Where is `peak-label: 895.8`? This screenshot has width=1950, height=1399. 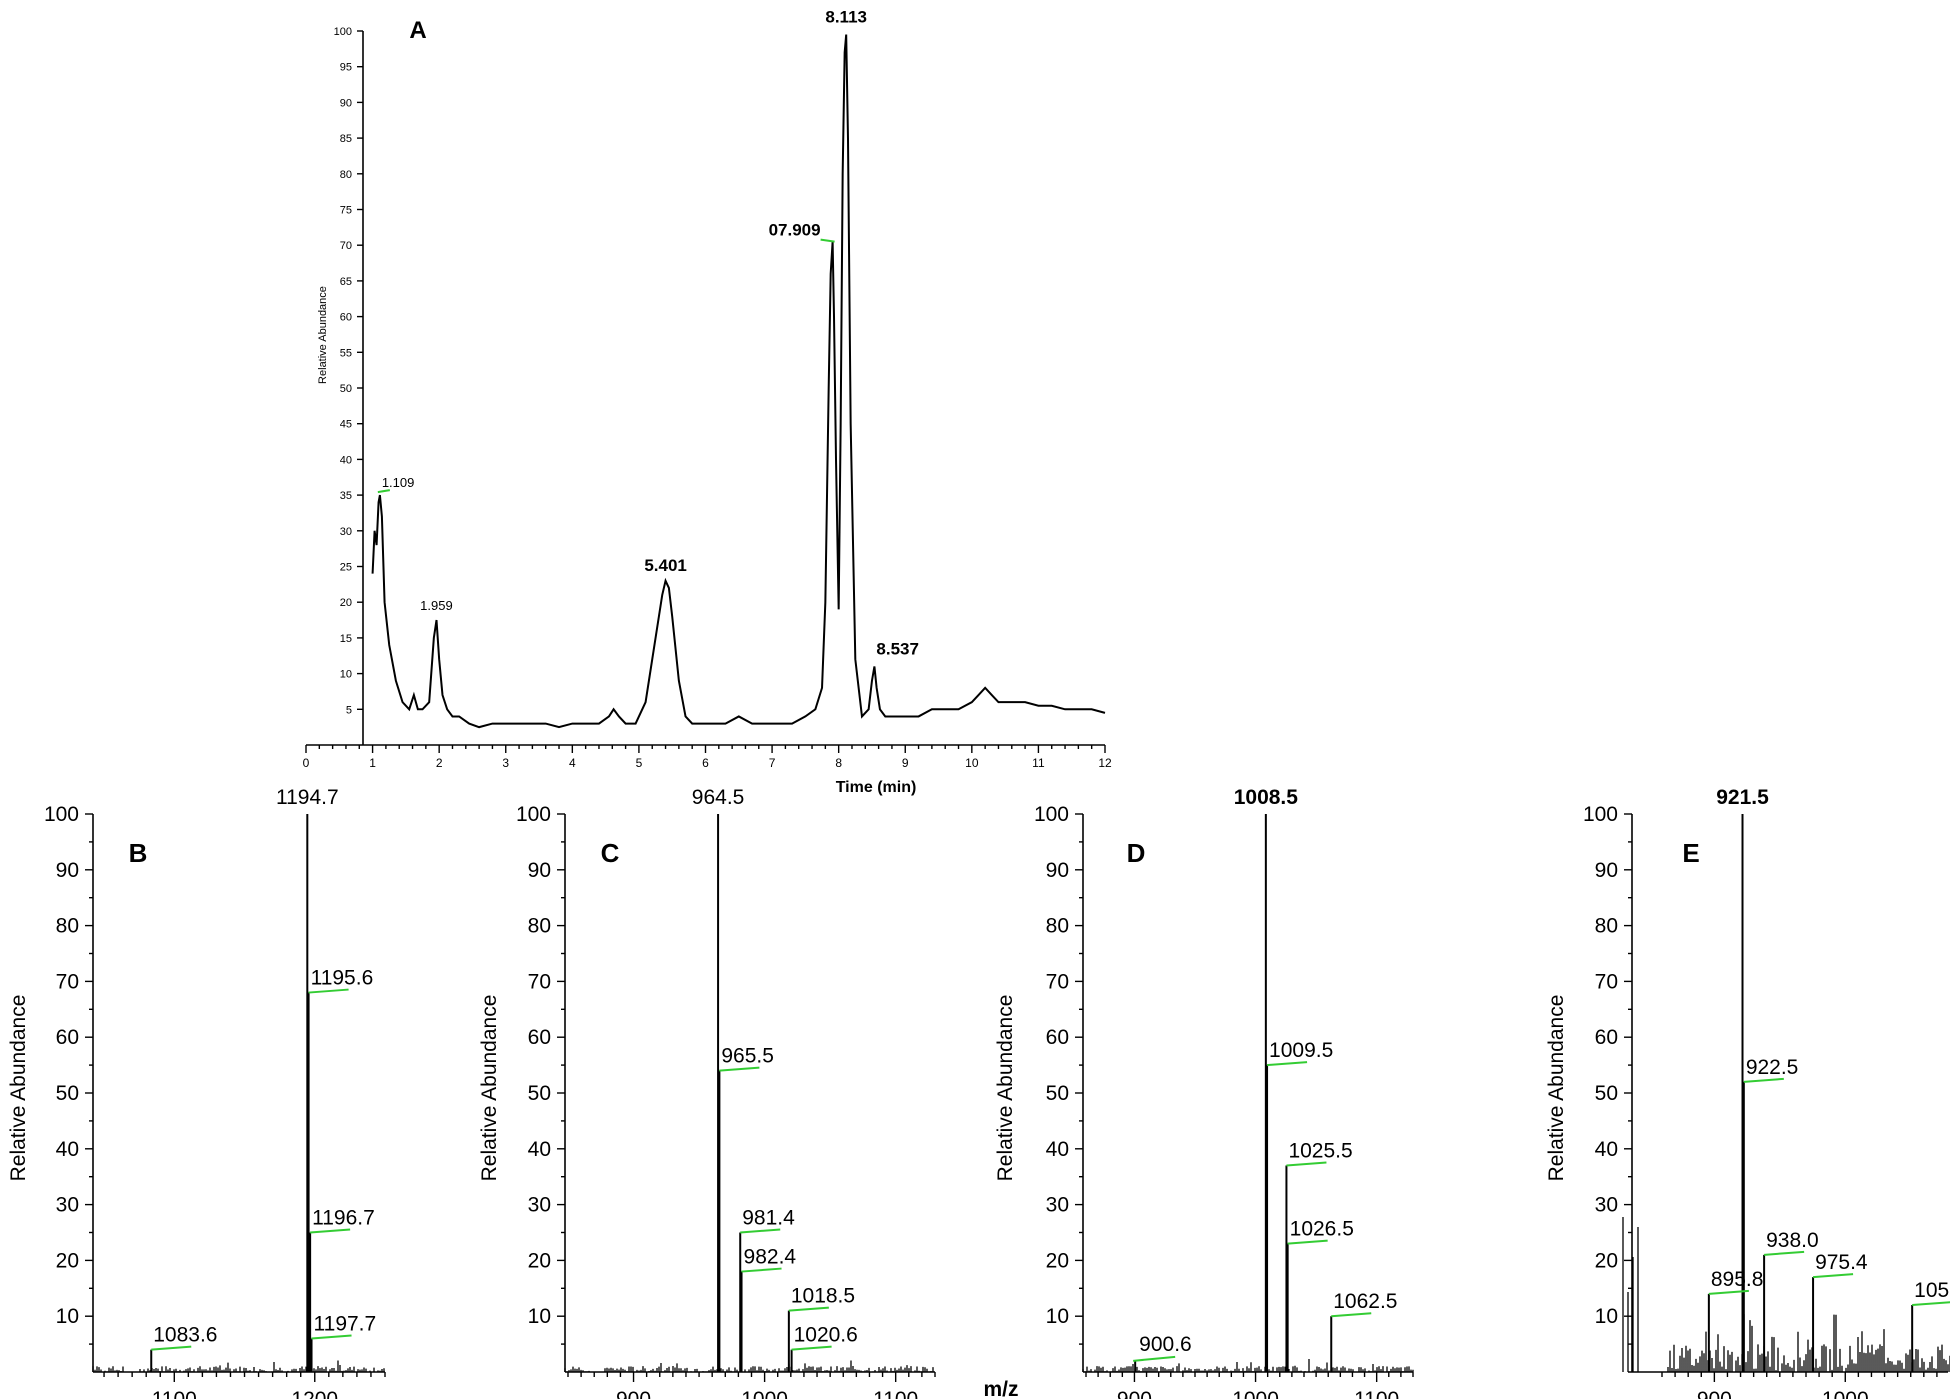 peak-label: 895.8 is located at coordinates (1737, 1279).